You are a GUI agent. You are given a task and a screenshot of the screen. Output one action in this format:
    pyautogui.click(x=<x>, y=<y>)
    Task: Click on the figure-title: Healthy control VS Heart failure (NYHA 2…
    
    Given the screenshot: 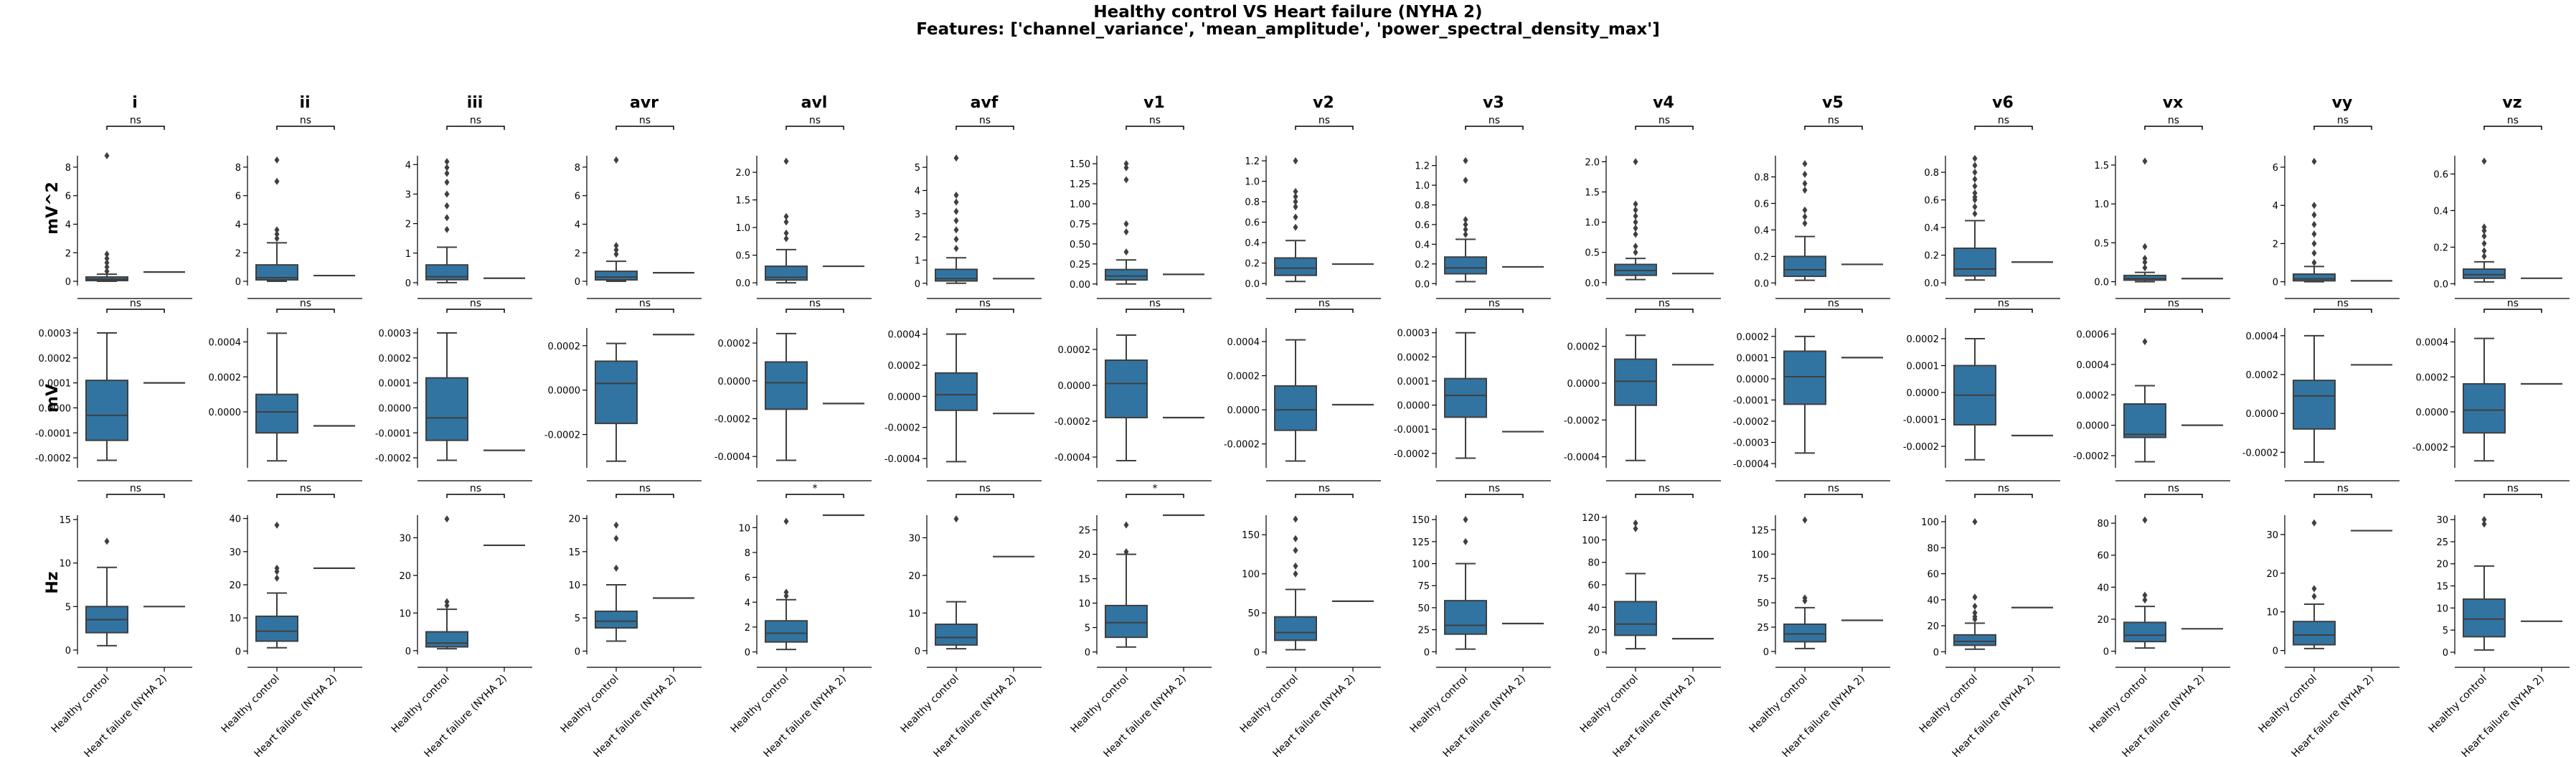 What is the action you would take?
    pyautogui.click(x=1288, y=12)
    